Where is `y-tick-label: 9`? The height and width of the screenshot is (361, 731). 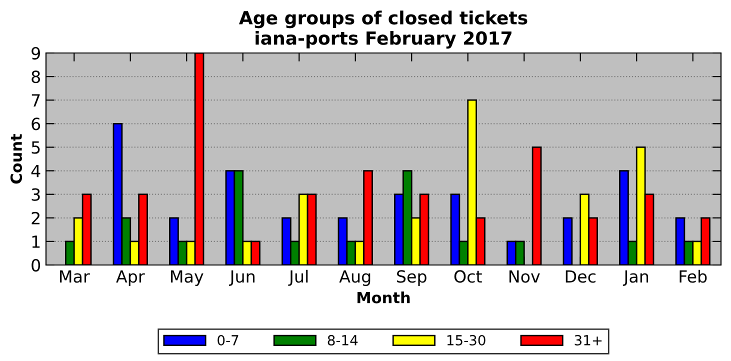 y-tick-label: 9 is located at coordinates (36, 53).